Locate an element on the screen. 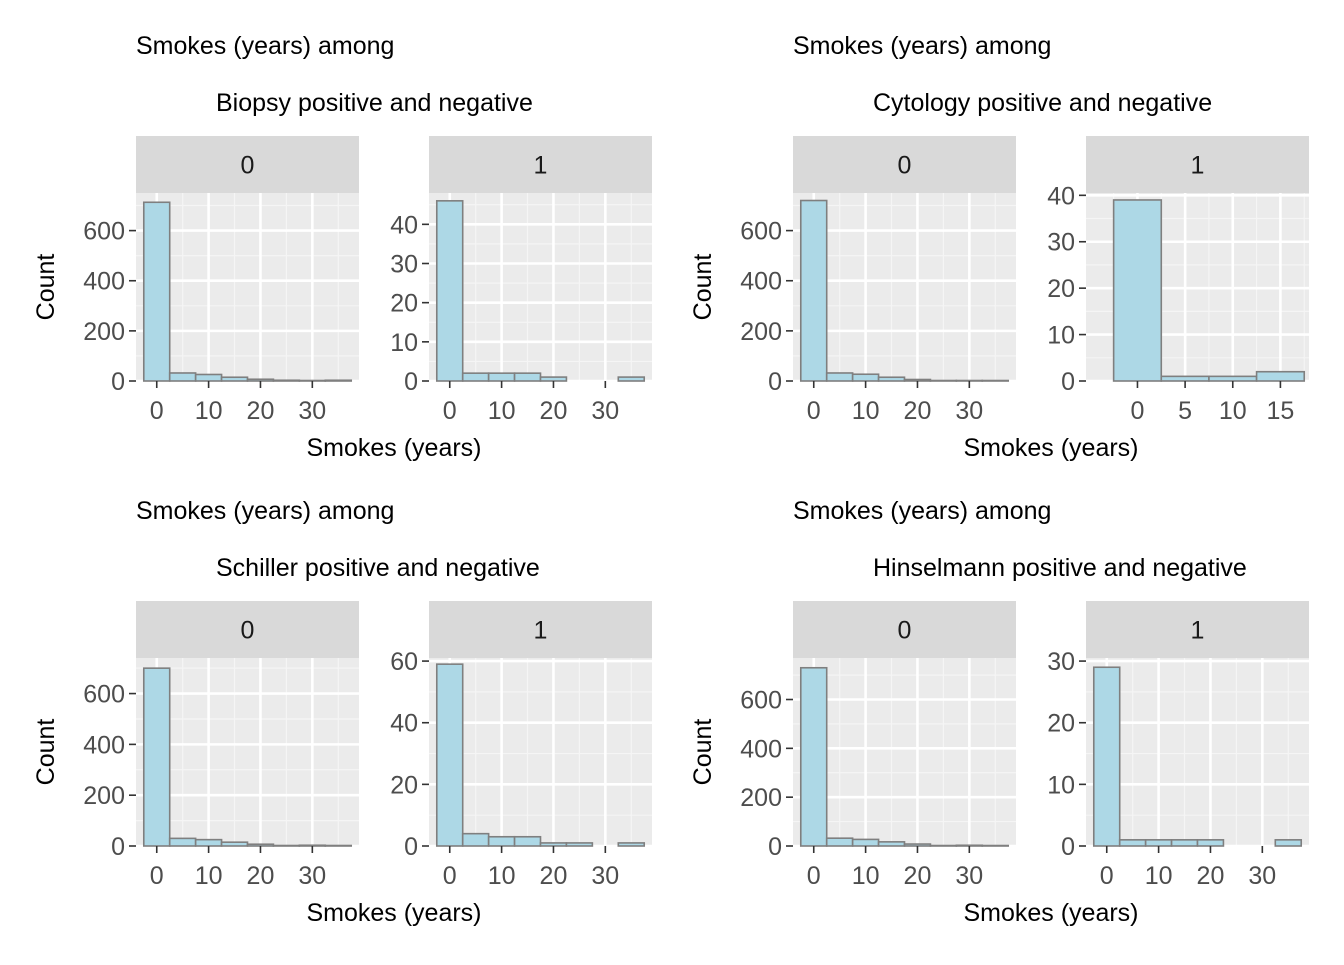  chart-subtitle: Cytology positive and negative is located at coordinates (1042, 103).